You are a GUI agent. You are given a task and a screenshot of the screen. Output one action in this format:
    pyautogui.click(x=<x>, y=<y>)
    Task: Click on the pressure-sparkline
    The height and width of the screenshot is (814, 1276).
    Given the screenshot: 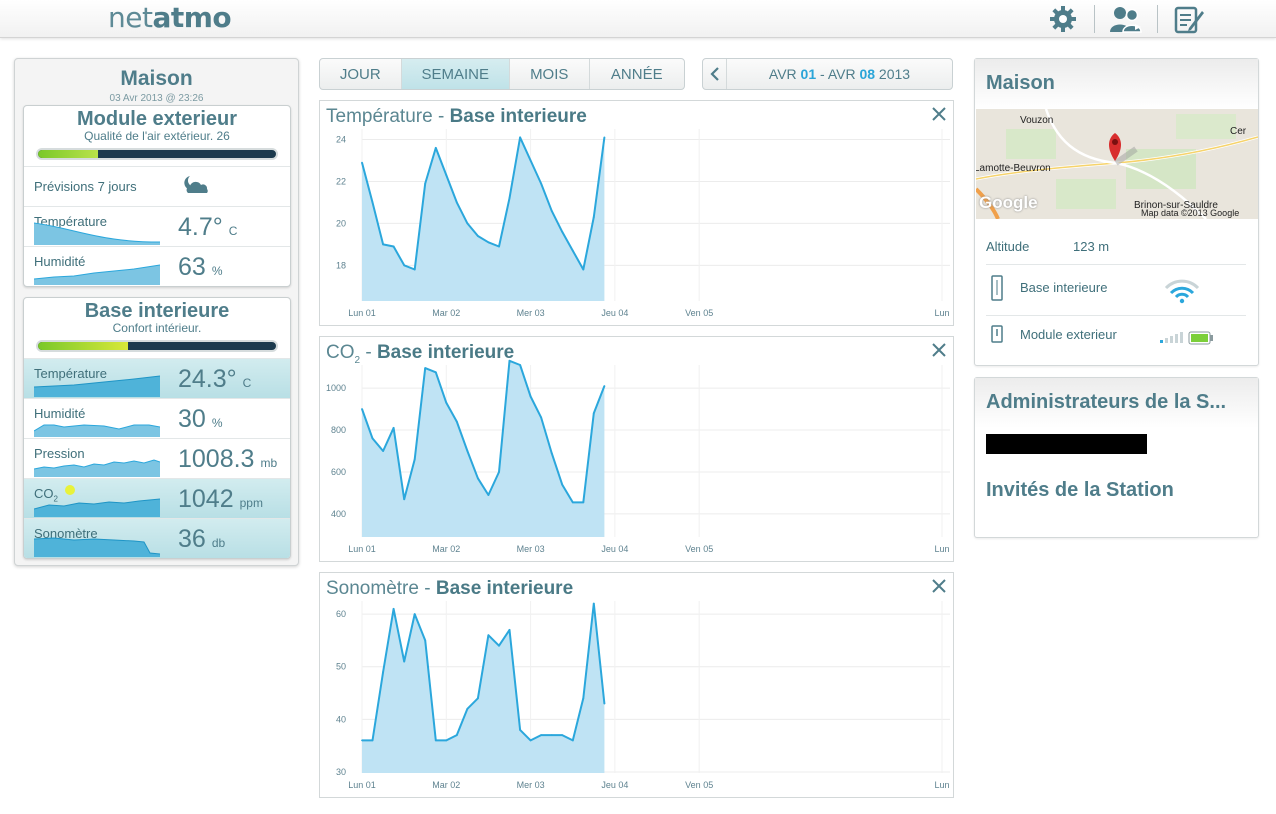 What is the action you would take?
    pyautogui.click(x=97, y=468)
    